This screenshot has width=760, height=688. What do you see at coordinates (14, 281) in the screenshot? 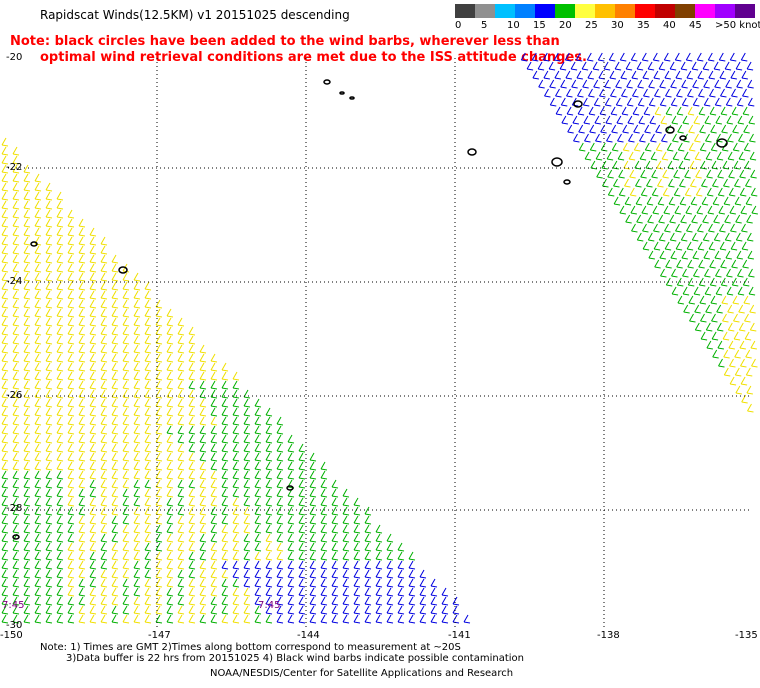
I see `lat-label-2: -24` at bounding box center [14, 281].